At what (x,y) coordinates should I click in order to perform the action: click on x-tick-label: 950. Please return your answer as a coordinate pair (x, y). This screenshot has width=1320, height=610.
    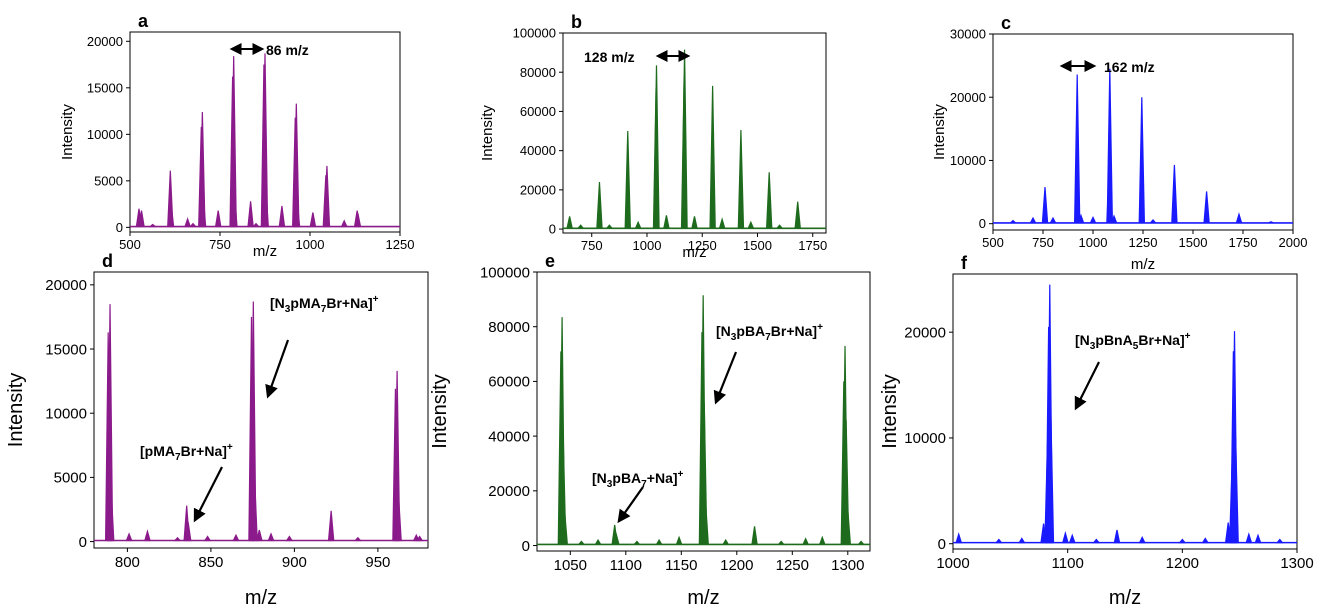
    Looking at the image, I should click on (377, 562).